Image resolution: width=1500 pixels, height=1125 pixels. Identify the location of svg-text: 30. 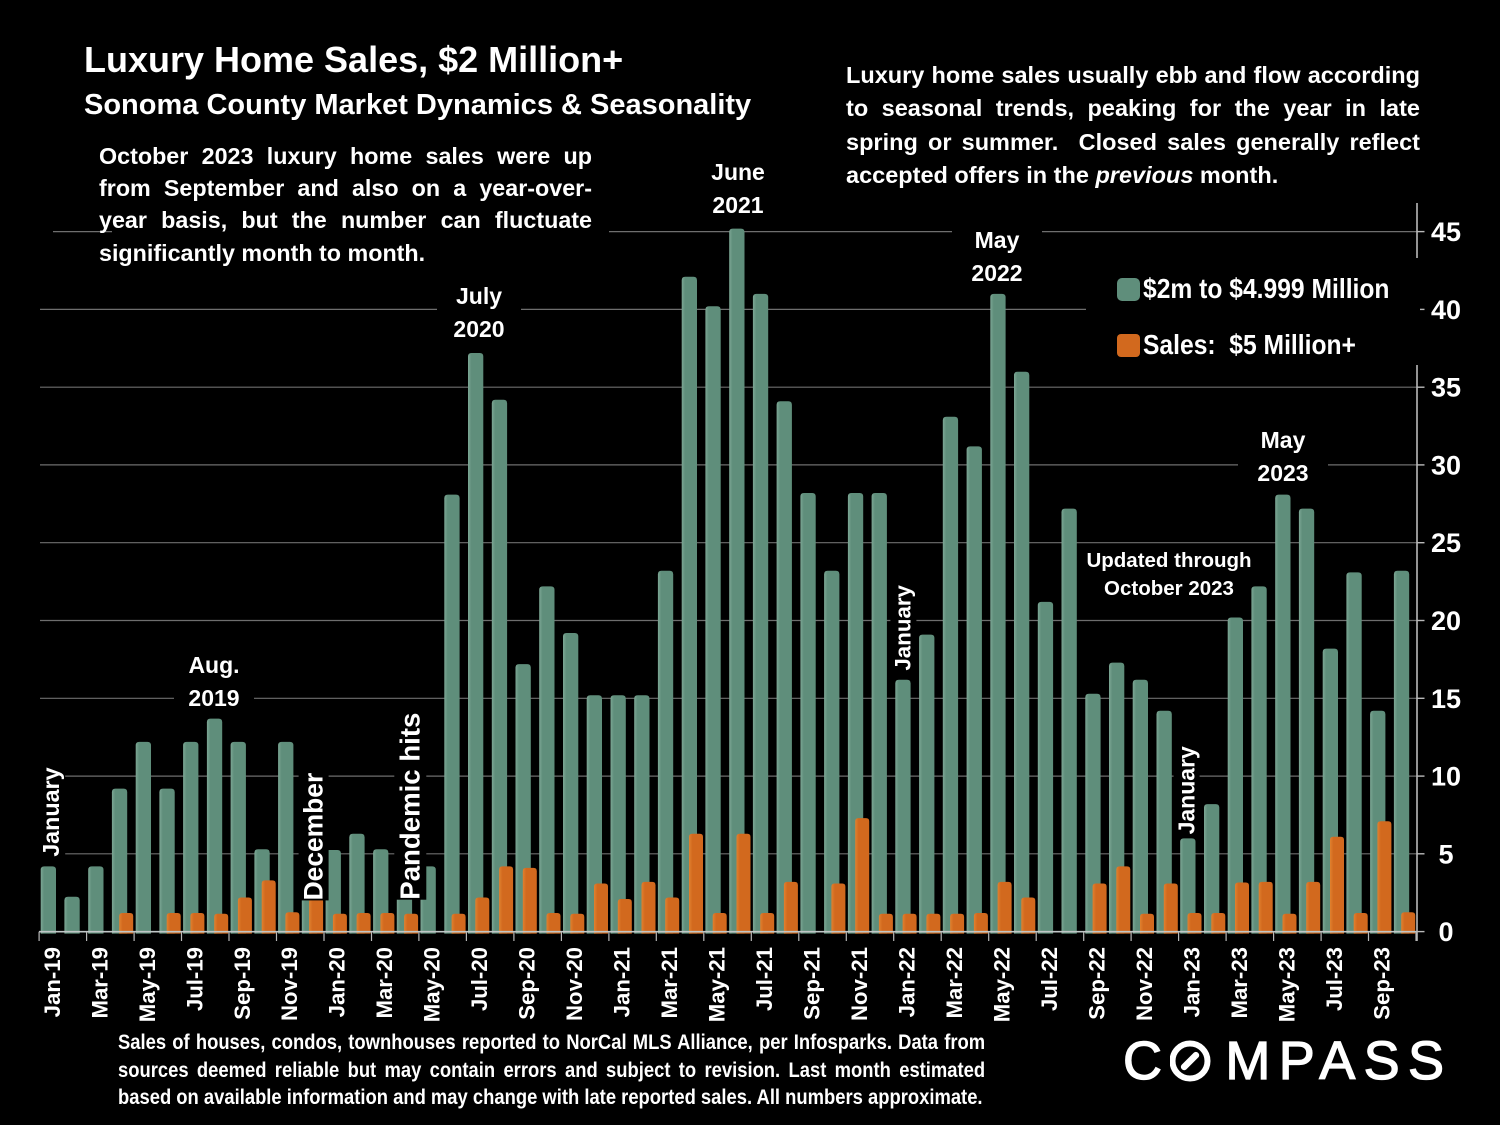
(1446, 465).